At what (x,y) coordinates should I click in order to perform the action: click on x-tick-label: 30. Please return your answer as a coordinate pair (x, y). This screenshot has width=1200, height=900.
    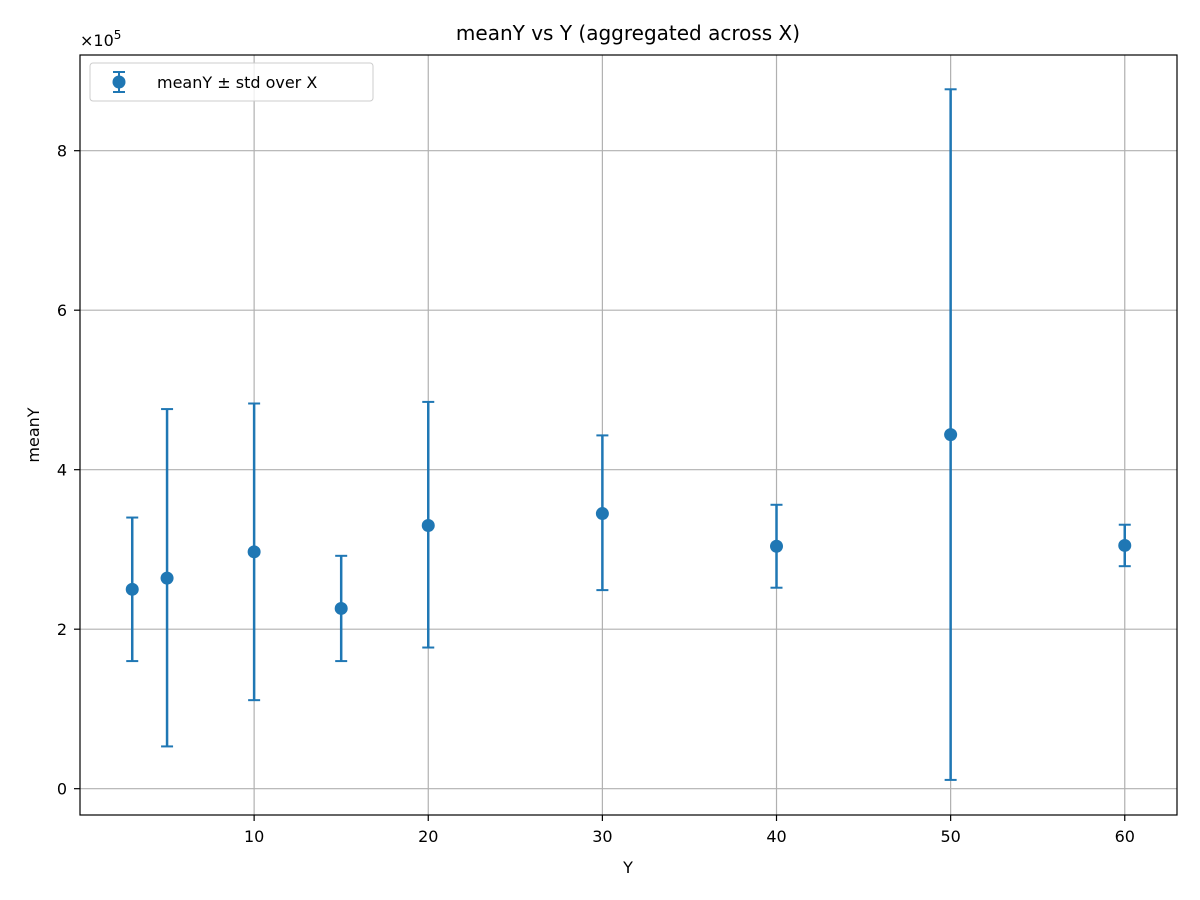
    Looking at the image, I should click on (602, 836).